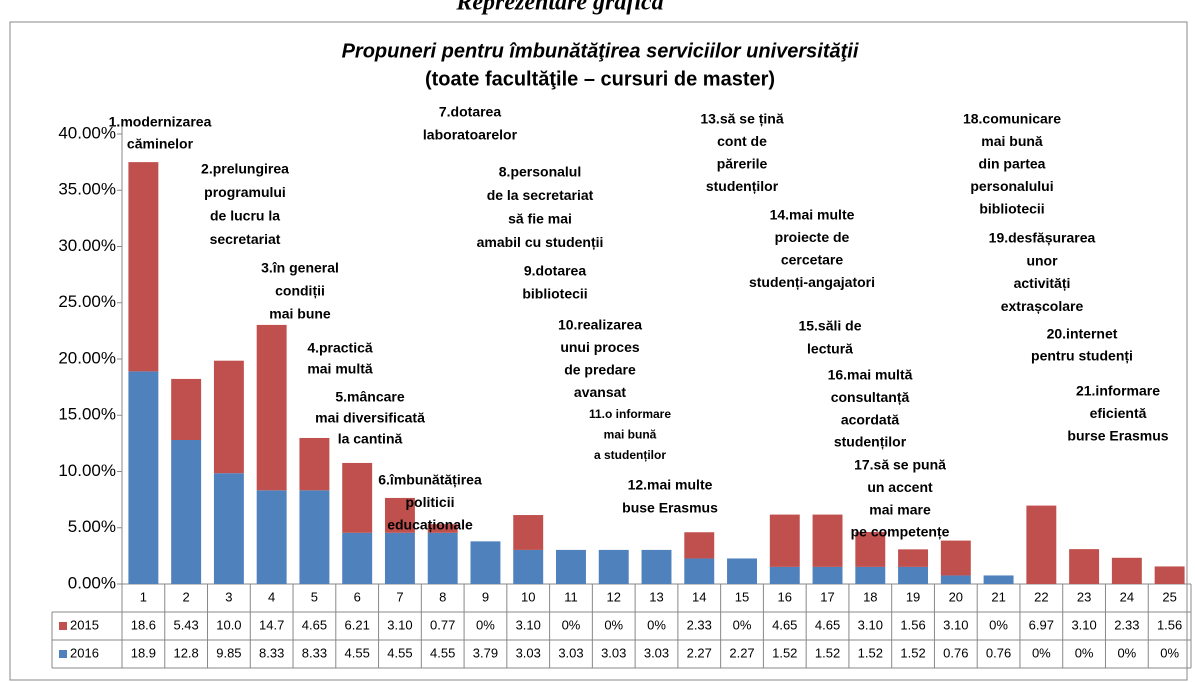 Image resolution: width=1195 pixels, height=682 pixels. Describe the element at coordinates (300, 314) in the screenshot. I see `annotation: mai bune` at that location.